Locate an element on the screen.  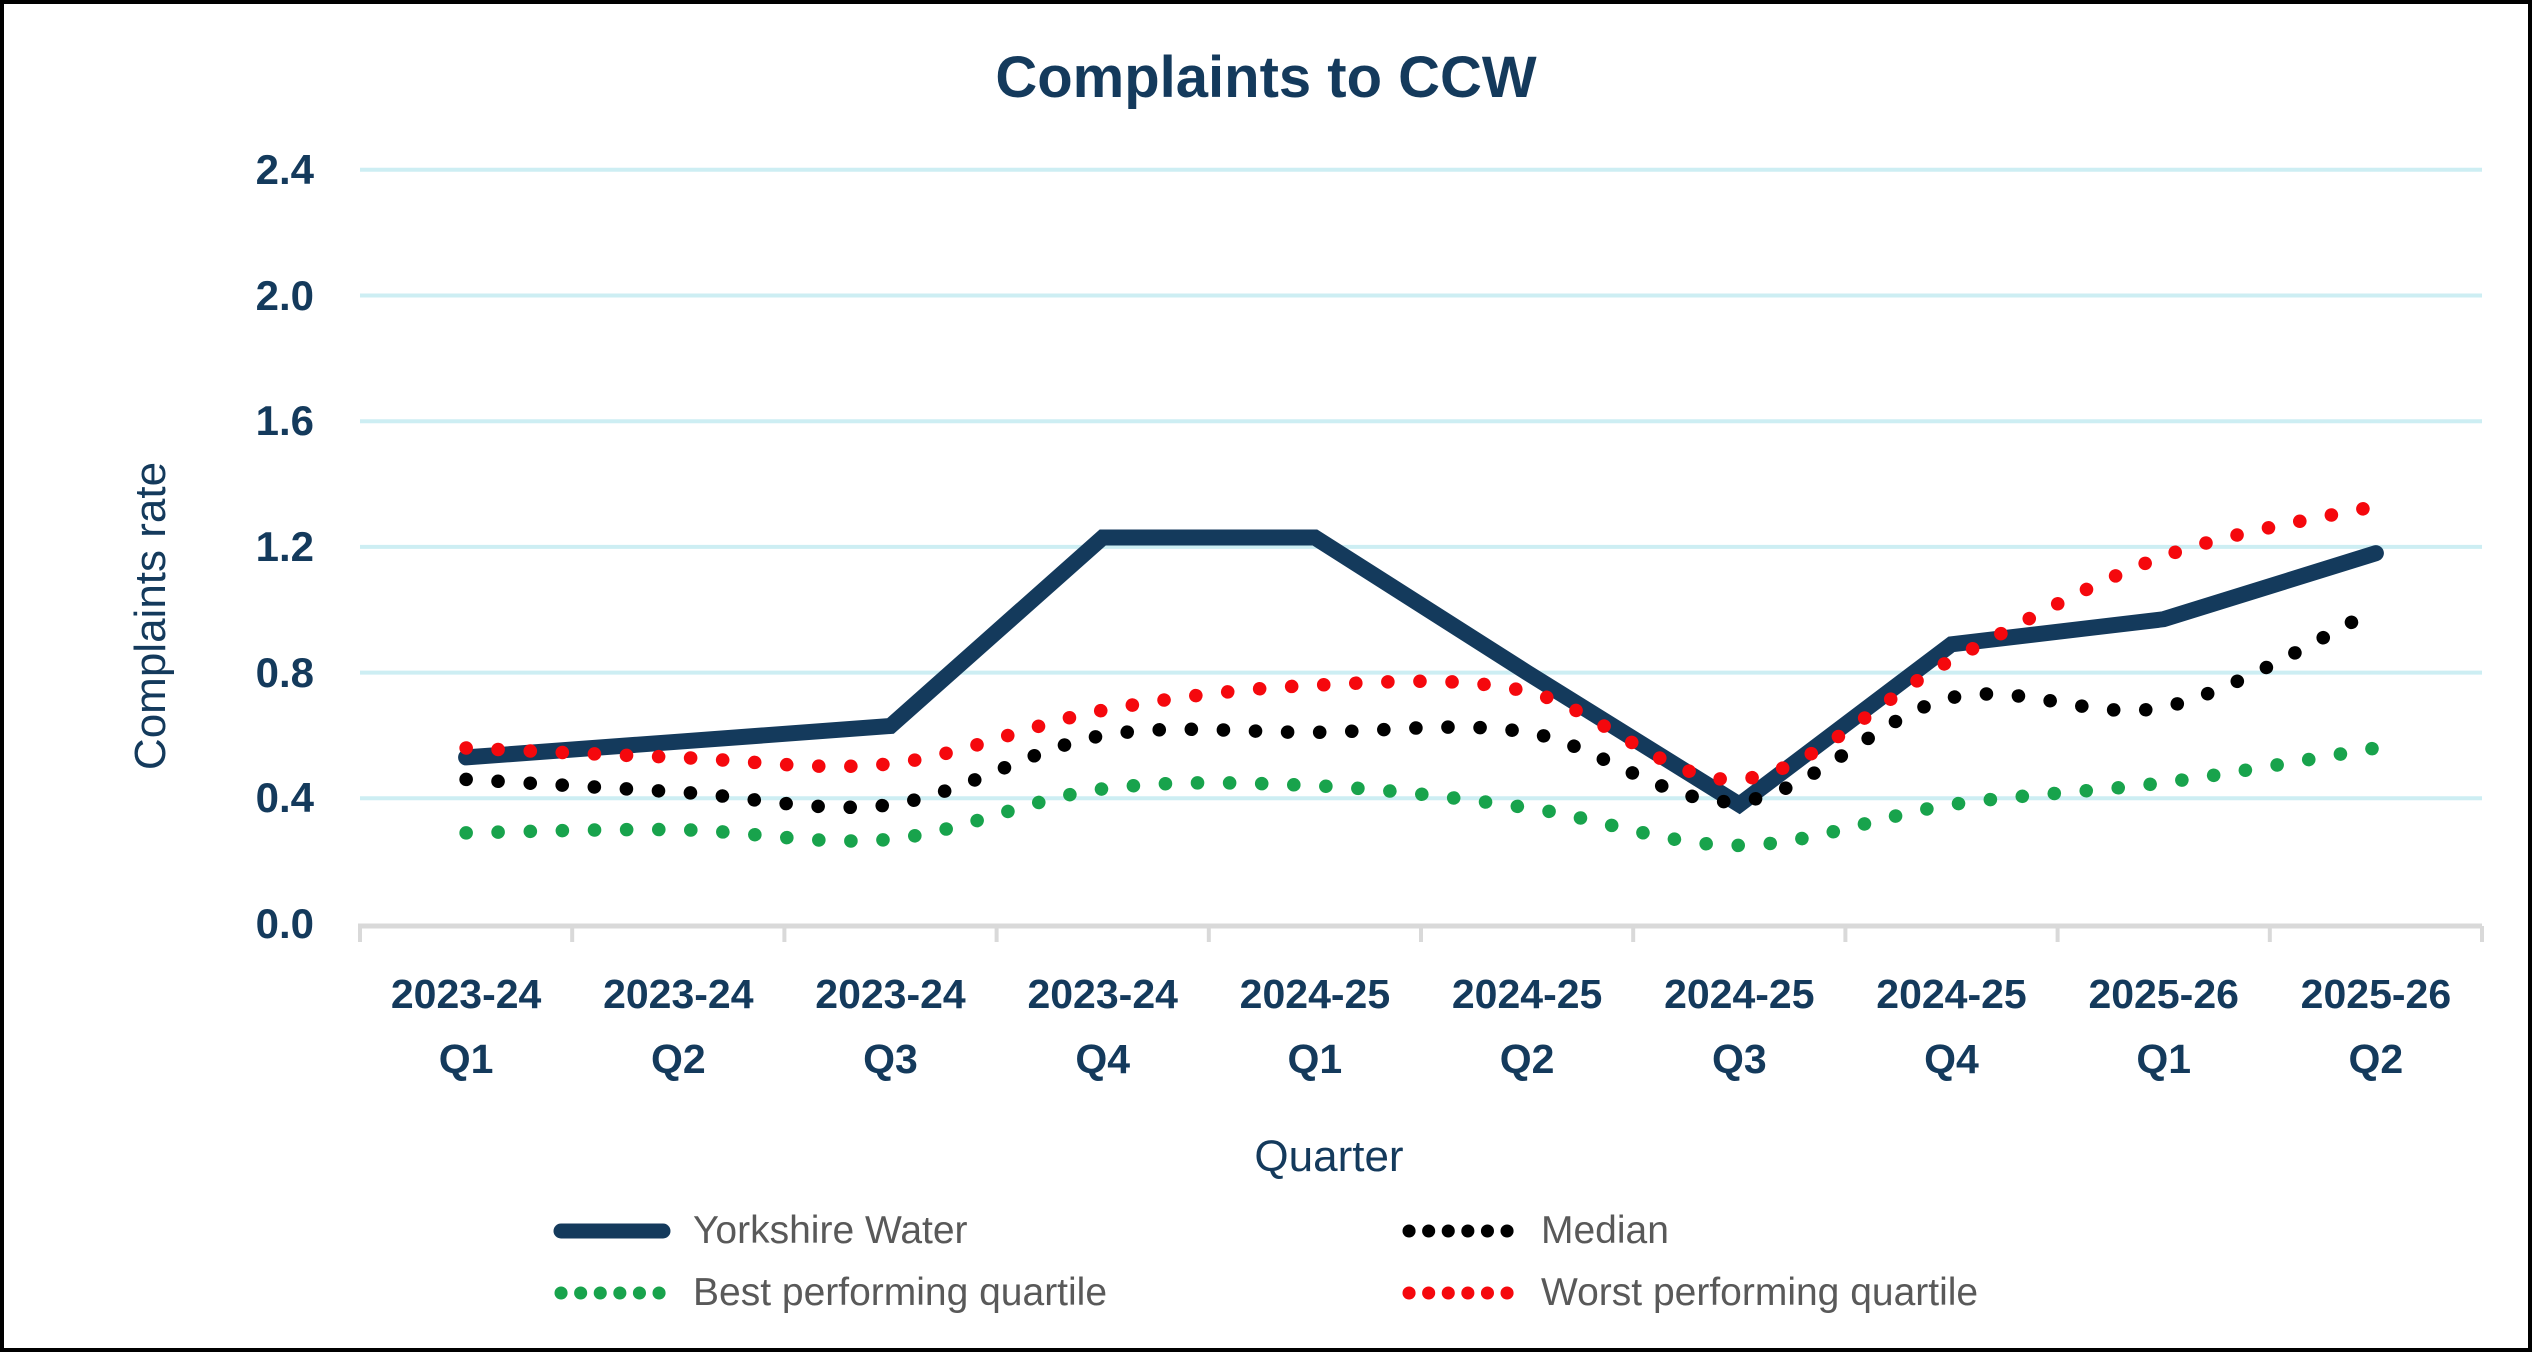
x-category-label: 2023-24 Q4 is located at coordinates (1103, 1027).